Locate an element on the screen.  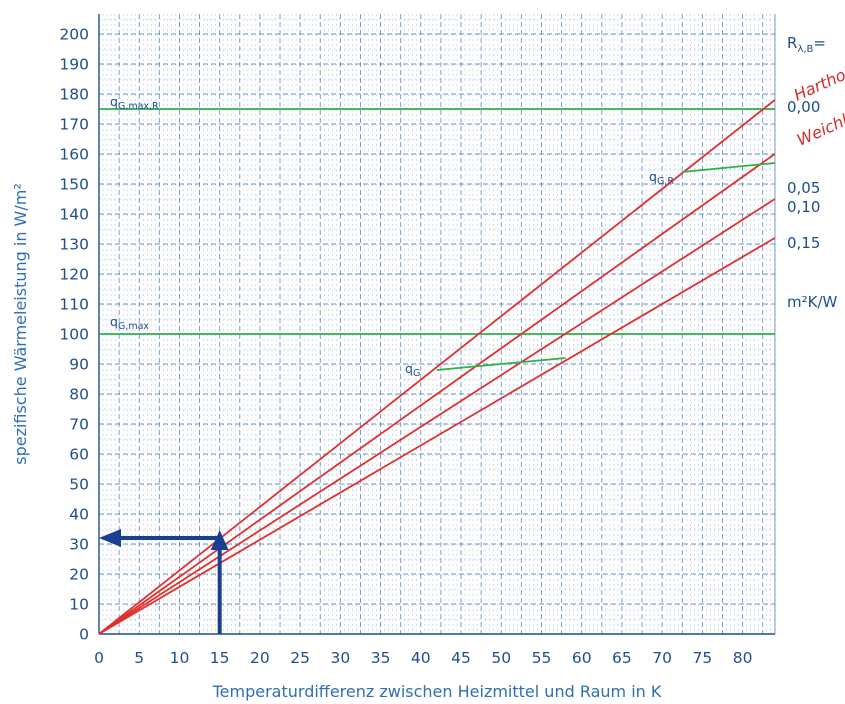
legend-title-sub: λ,B is located at coordinates (805, 49).